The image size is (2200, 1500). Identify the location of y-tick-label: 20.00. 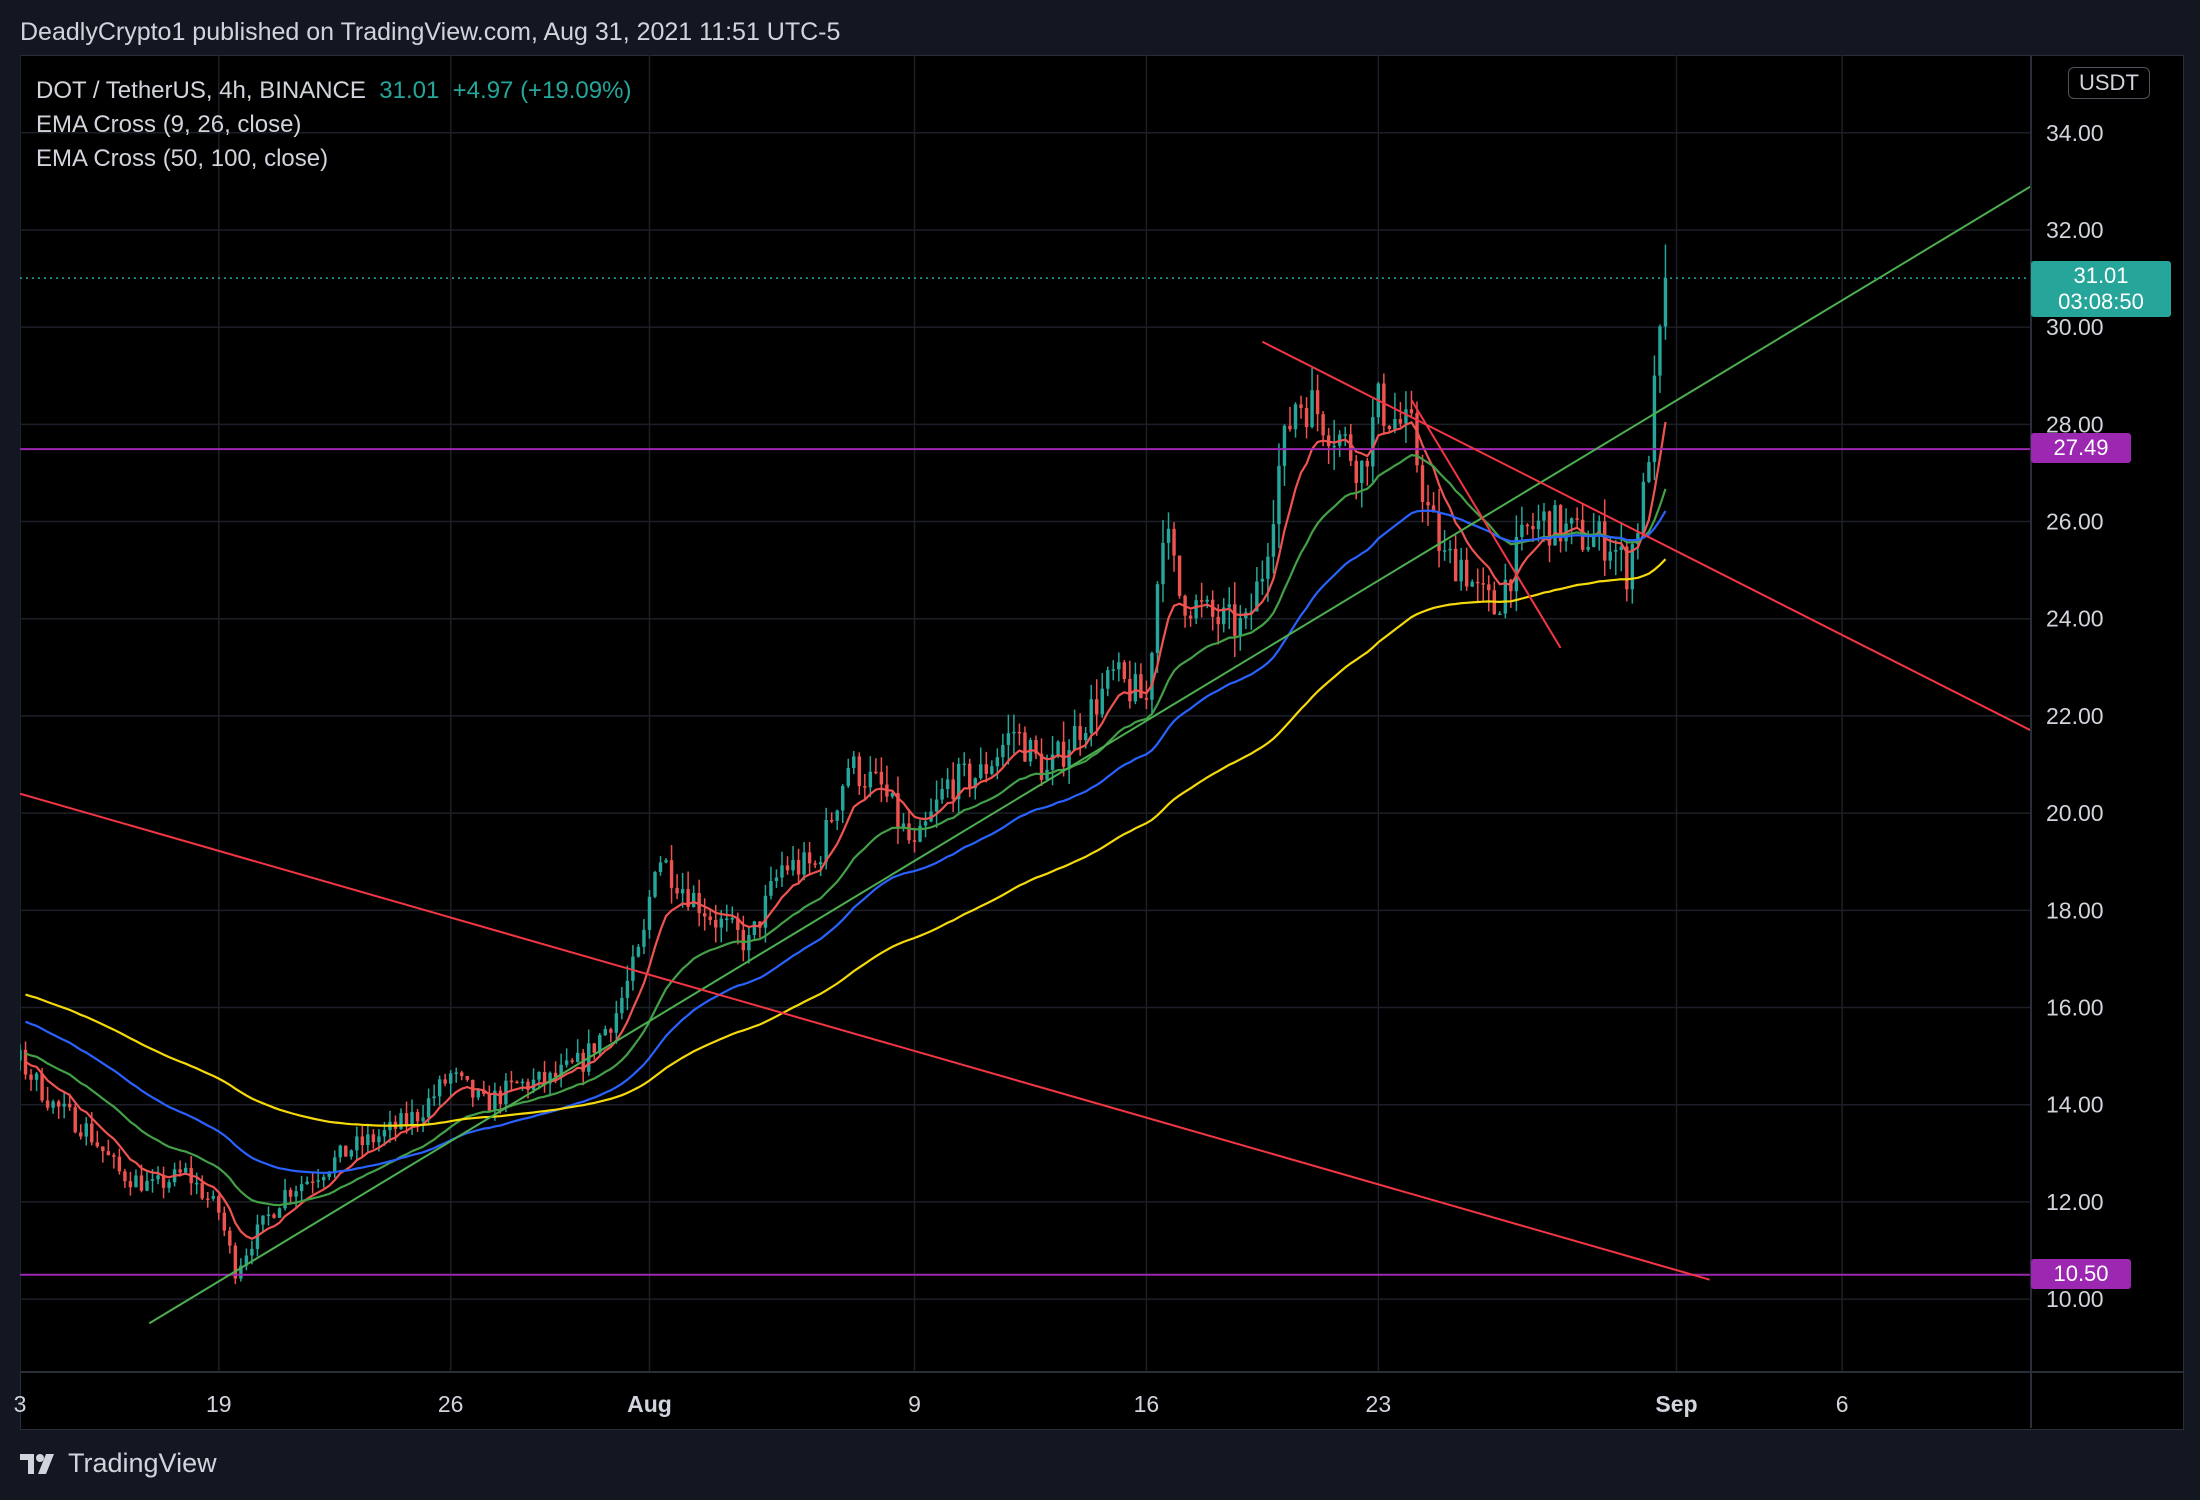
(2075, 813).